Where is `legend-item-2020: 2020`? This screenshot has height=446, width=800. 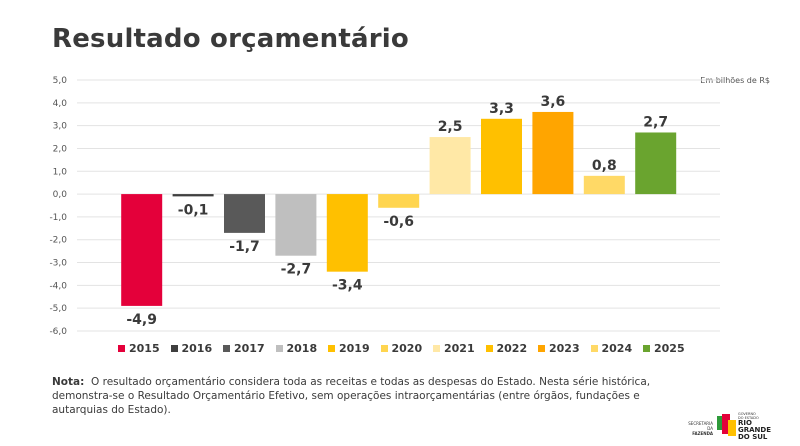
legend-item-2020: 2020 is located at coordinates (407, 348).